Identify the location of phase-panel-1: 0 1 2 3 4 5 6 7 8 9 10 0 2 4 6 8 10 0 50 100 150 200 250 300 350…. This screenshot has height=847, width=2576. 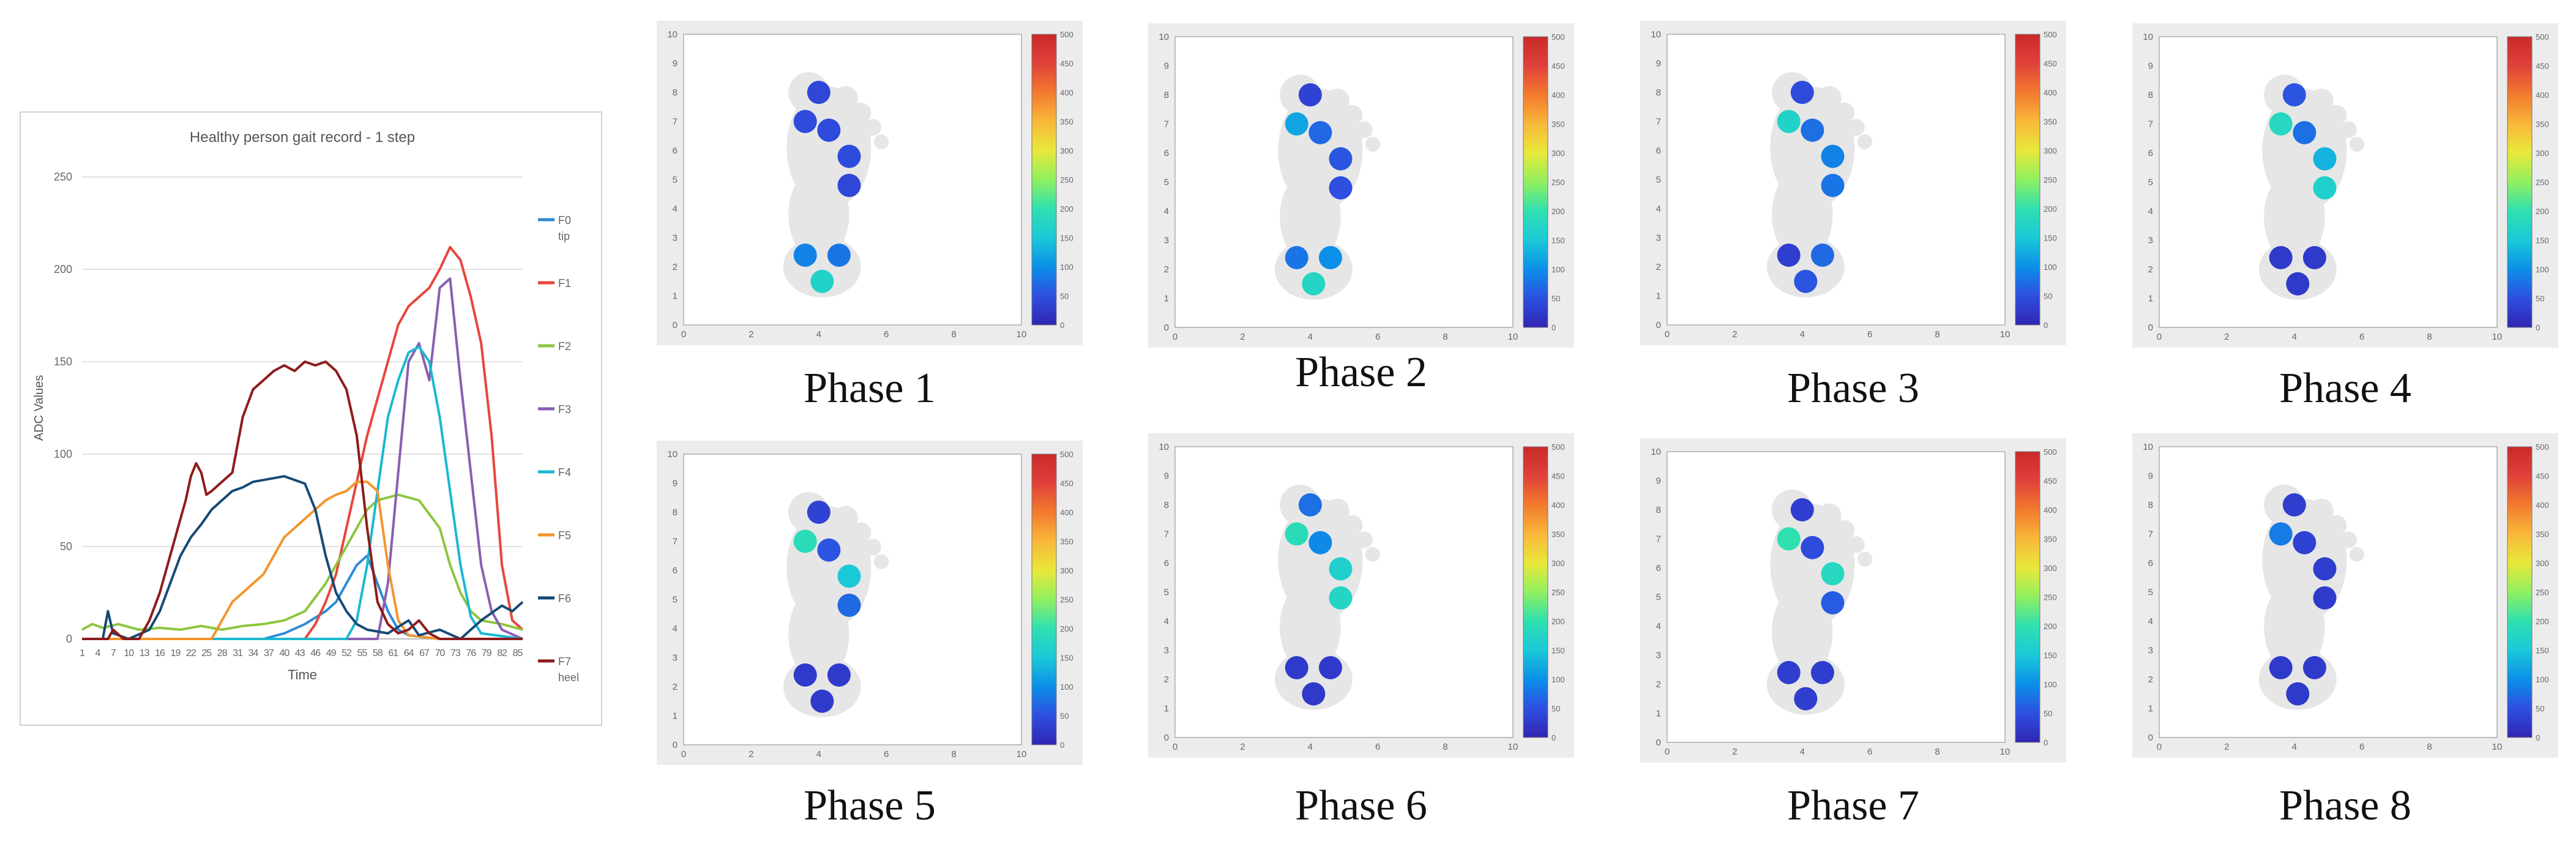
(870, 183).